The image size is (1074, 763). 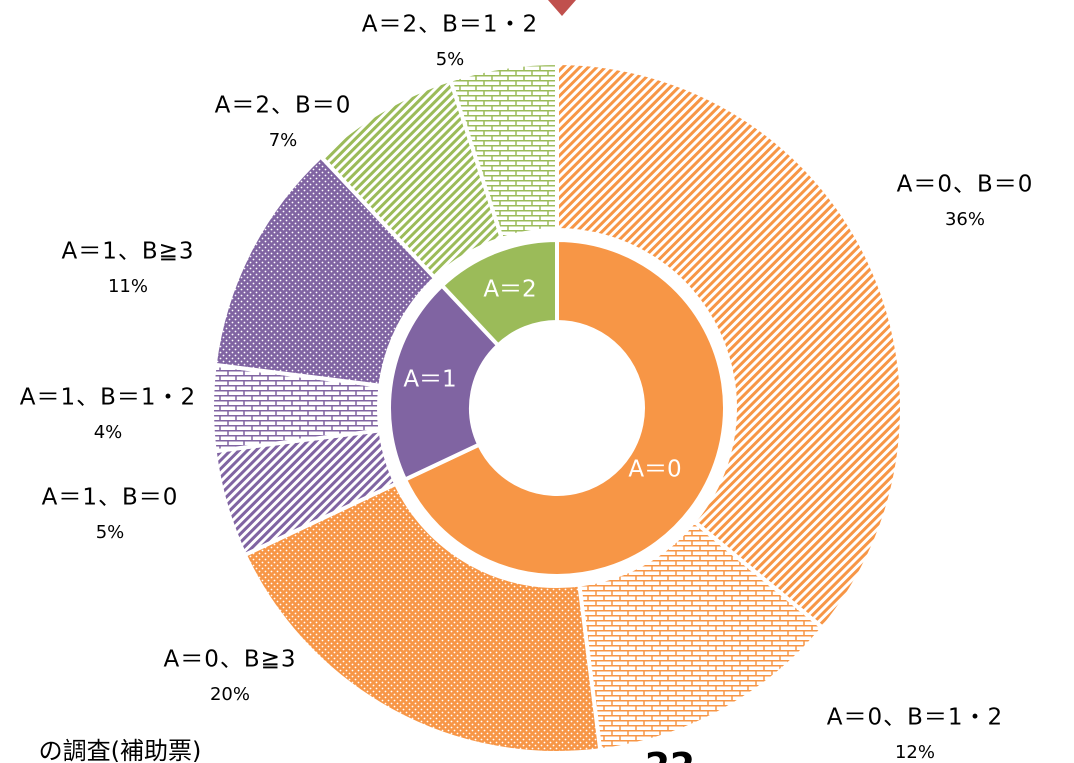 What do you see at coordinates (965, 219) in the screenshot?
I see `slice-value-label: 36%` at bounding box center [965, 219].